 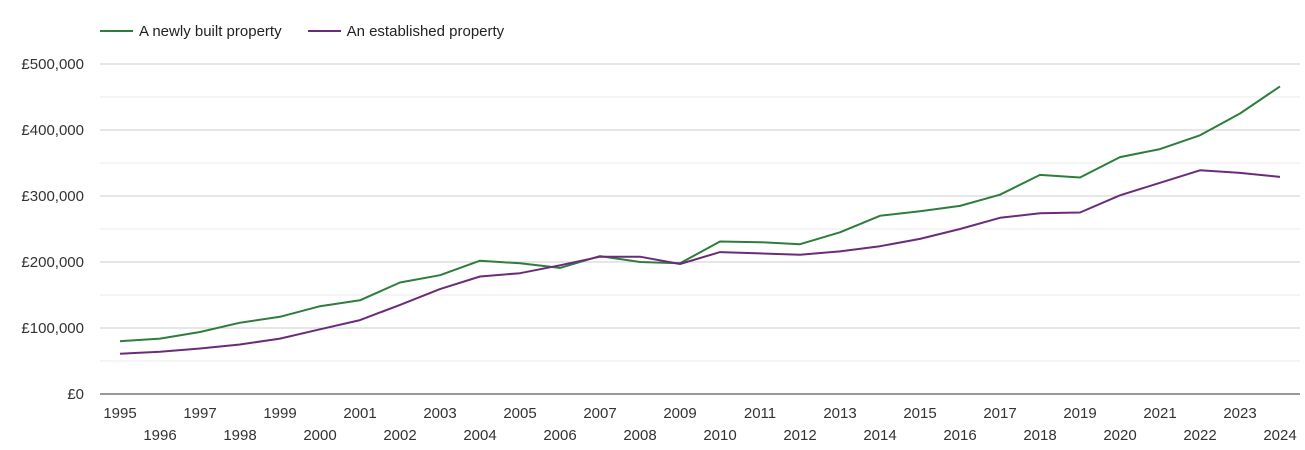 I want to click on x-tick-label: 2008, so click(x=639, y=435).